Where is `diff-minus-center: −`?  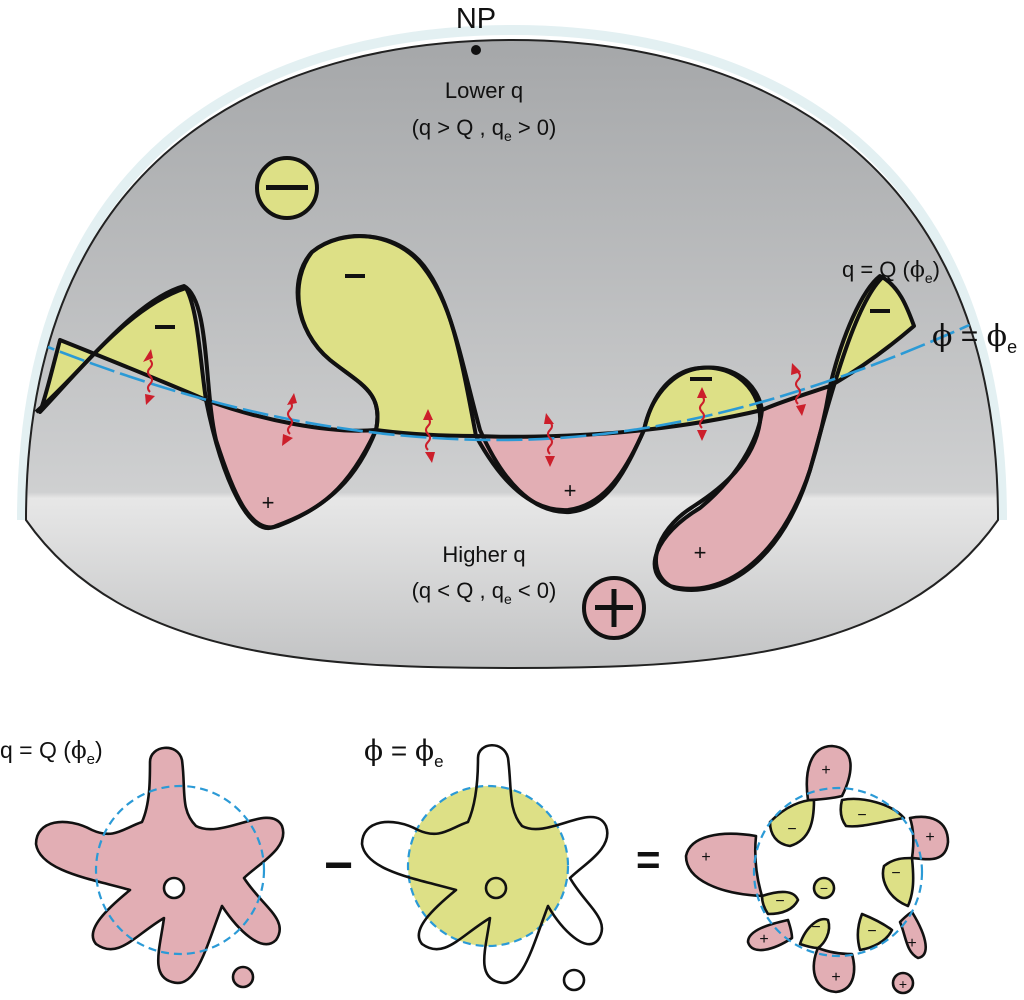 diff-minus-center: − is located at coordinates (824, 888).